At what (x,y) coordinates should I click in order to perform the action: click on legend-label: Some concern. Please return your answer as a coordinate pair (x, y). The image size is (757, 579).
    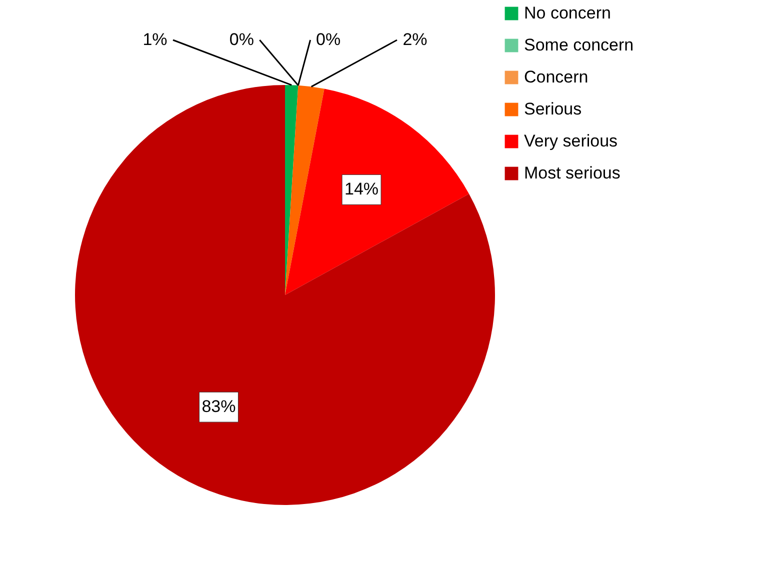
    Looking at the image, I should click on (579, 45).